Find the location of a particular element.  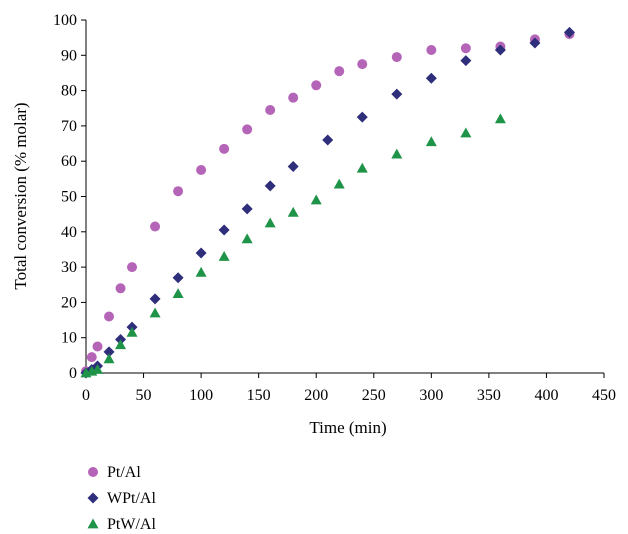

y-tick-label: 60 is located at coordinates (69, 161).